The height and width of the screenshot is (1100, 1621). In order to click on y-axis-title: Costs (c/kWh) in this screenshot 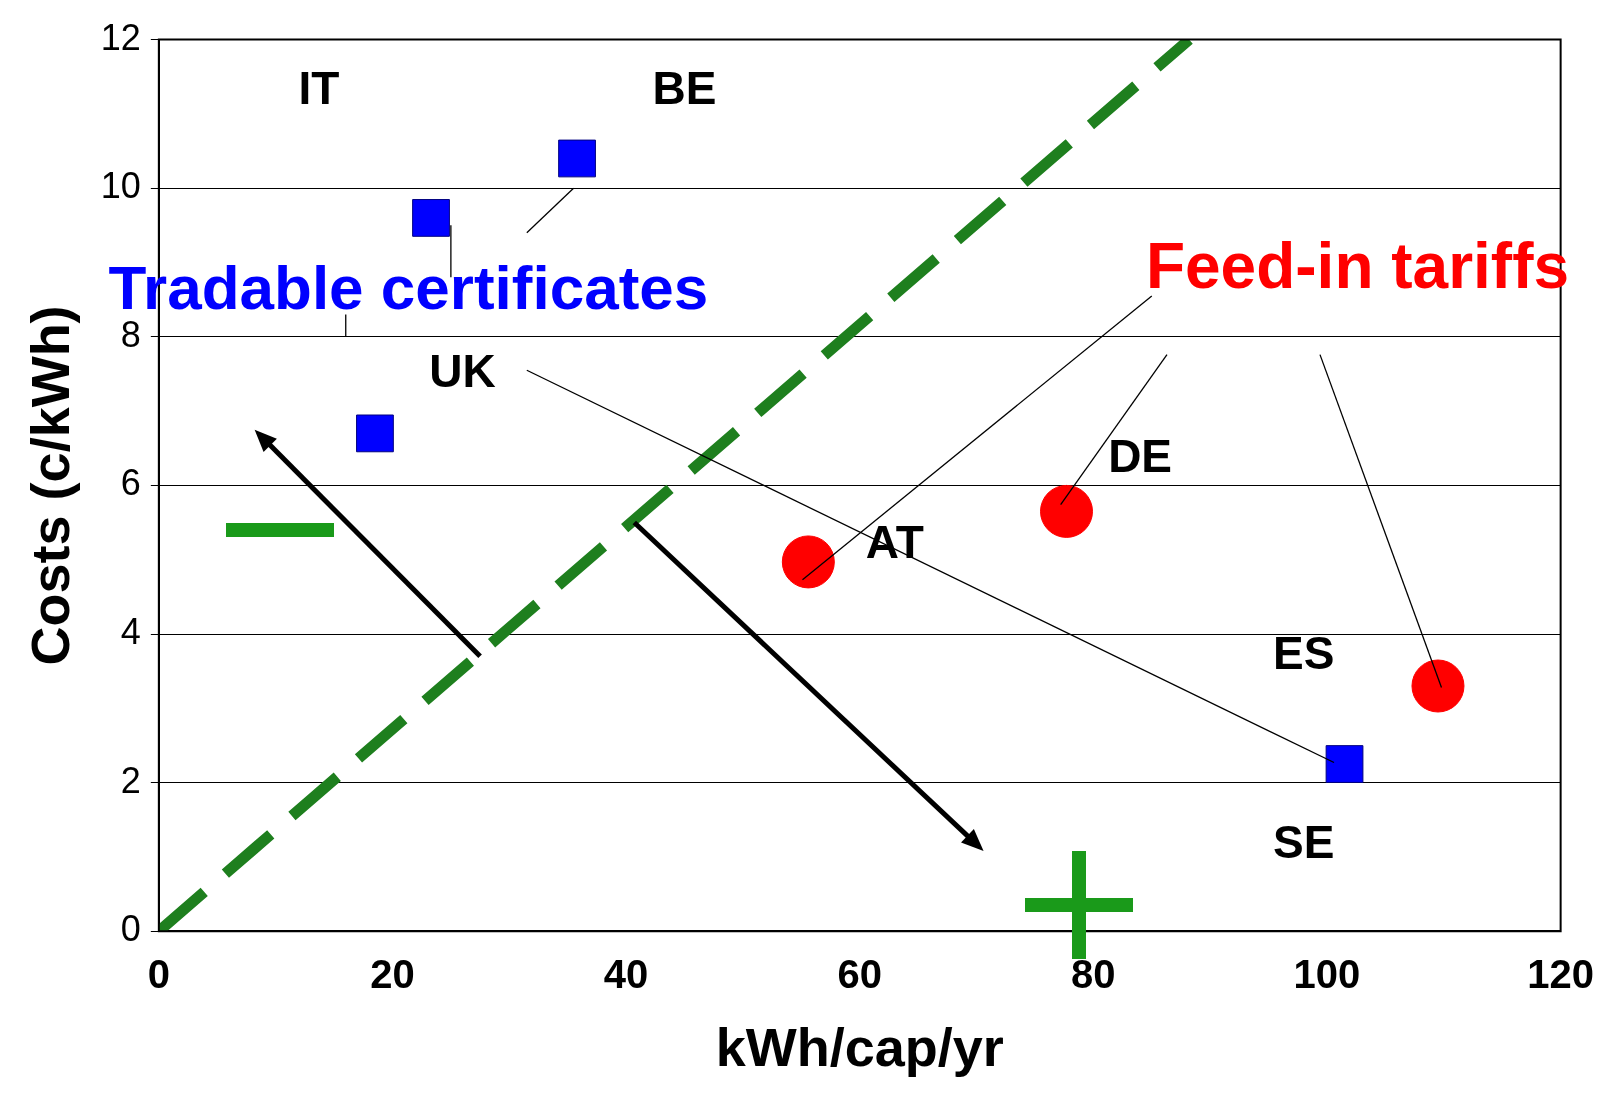, I will do `click(50, 485)`.